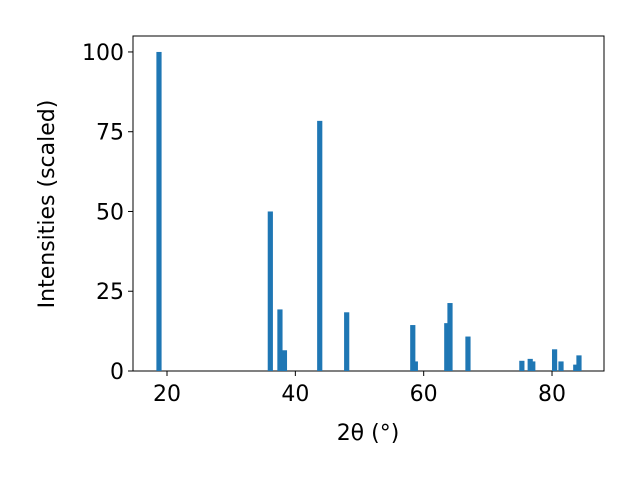 The image size is (640, 480). What do you see at coordinates (110, 212) in the screenshot?
I see `y-tick-label: 50` at bounding box center [110, 212].